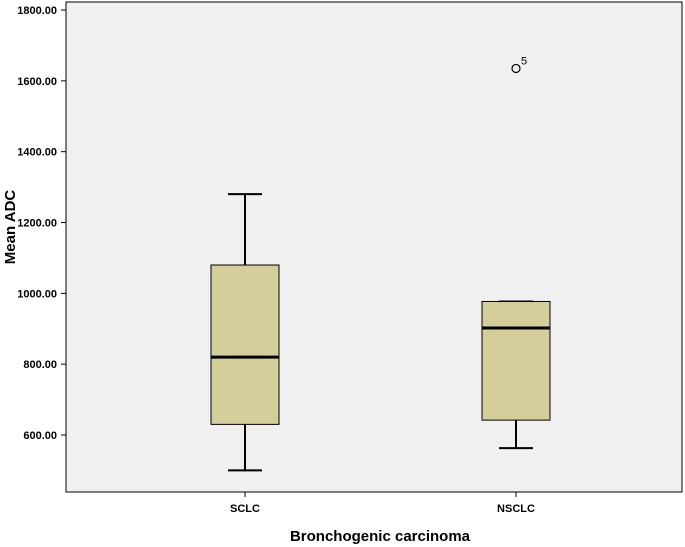  I want to click on y-tick-label: 1400.00, so click(37, 153).